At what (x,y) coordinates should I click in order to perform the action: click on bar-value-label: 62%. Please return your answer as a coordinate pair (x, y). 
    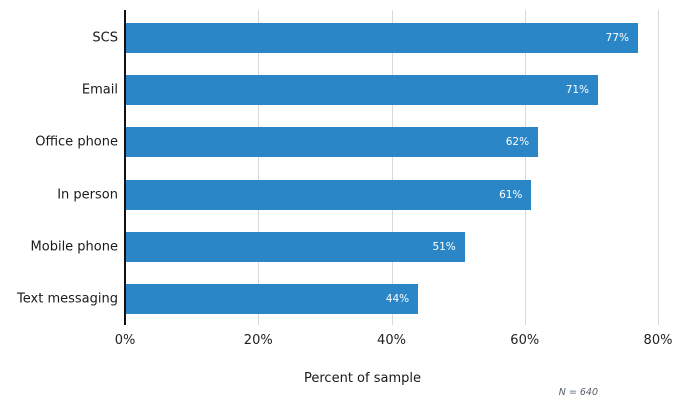
    Looking at the image, I should click on (517, 142).